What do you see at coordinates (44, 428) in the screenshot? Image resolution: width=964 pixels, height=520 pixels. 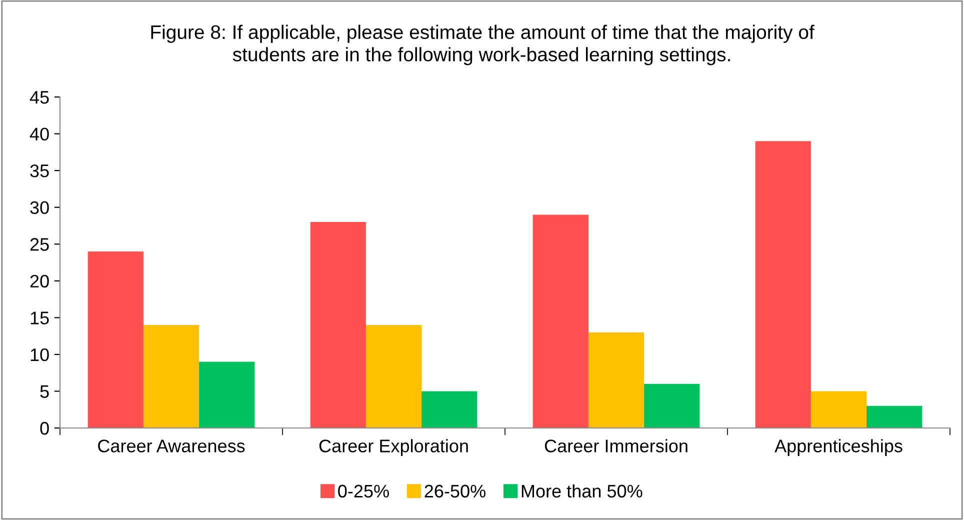 I see `y-tick-label: 0` at bounding box center [44, 428].